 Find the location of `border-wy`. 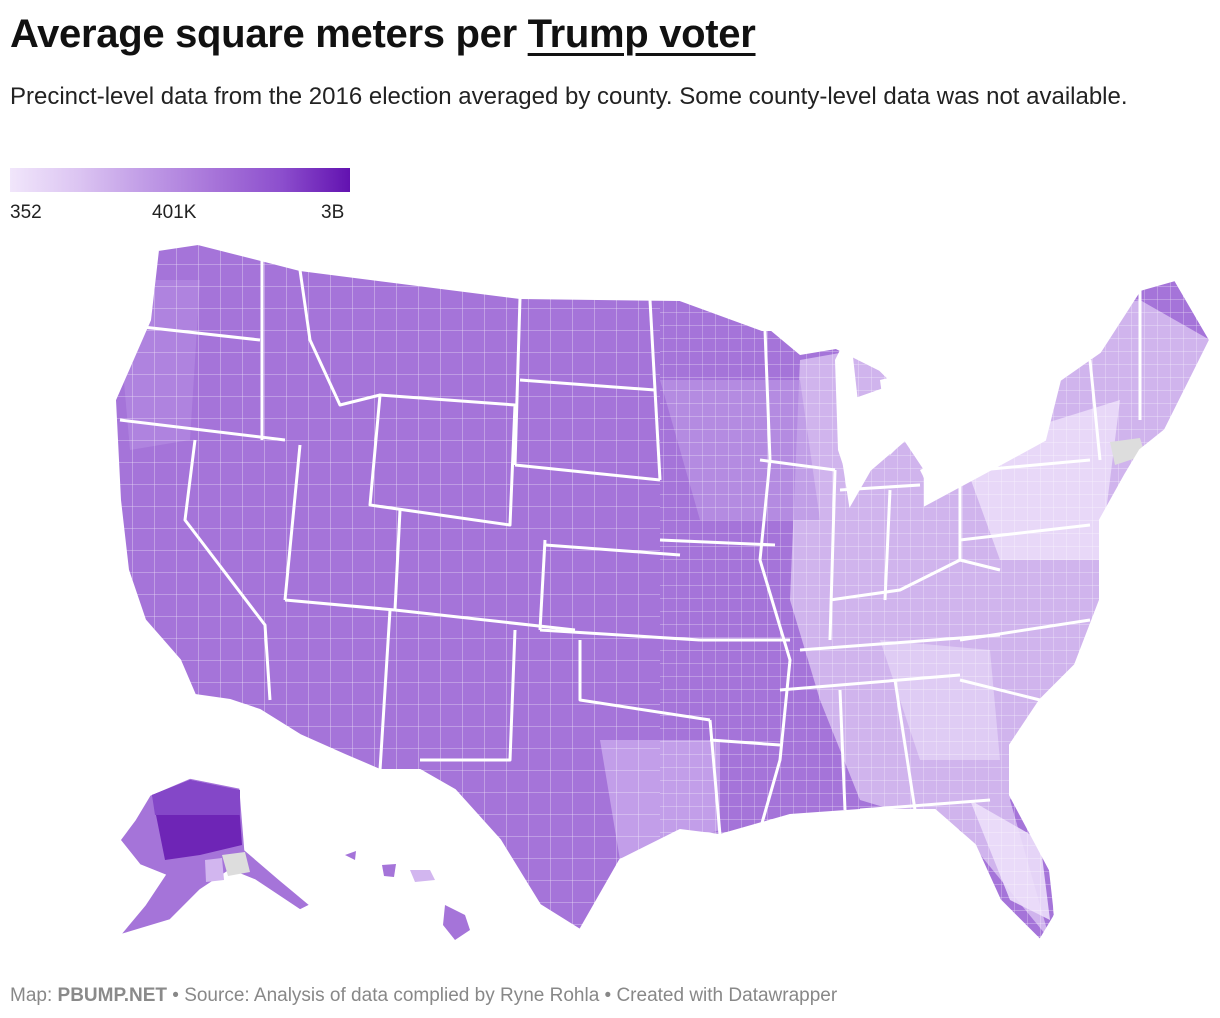

border-wy is located at coordinates (442, 460).